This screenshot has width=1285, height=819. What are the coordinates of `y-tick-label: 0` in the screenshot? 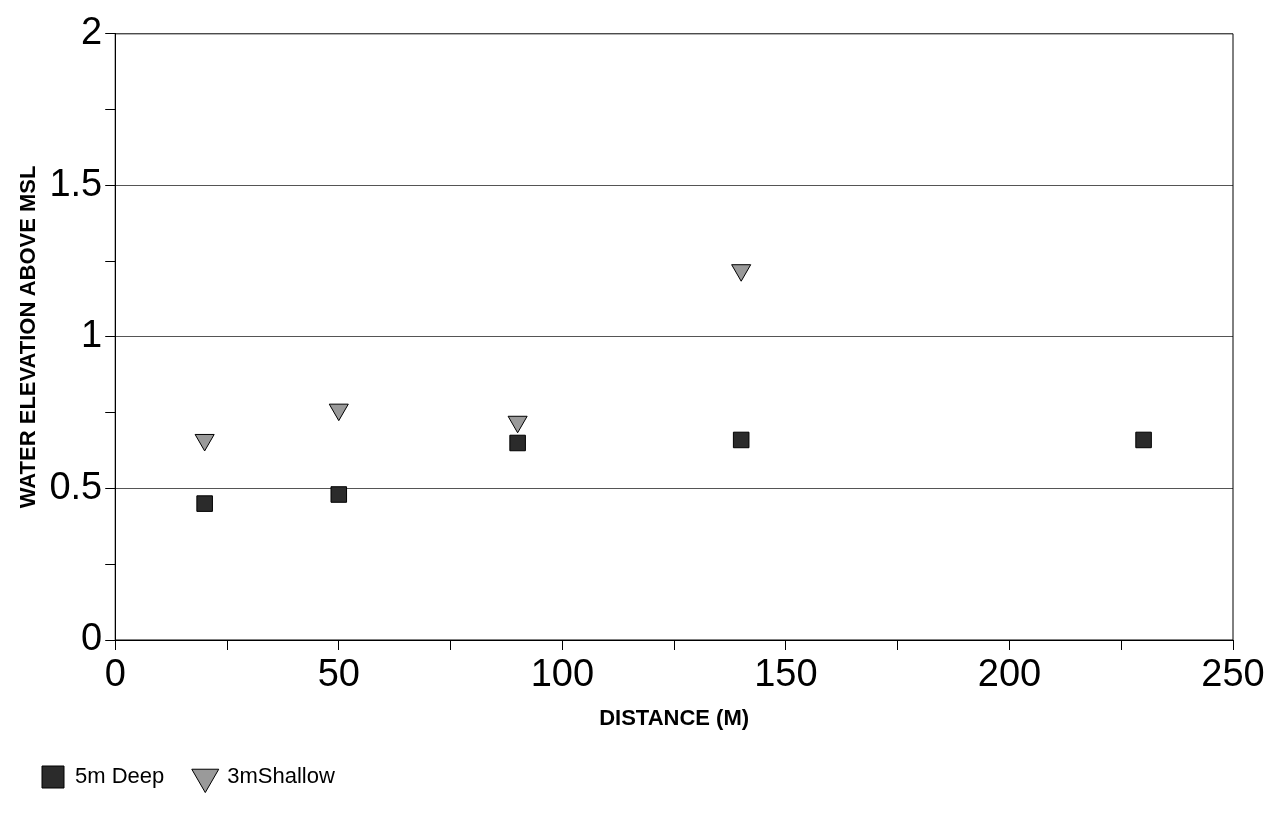 It's located at (92, 637).